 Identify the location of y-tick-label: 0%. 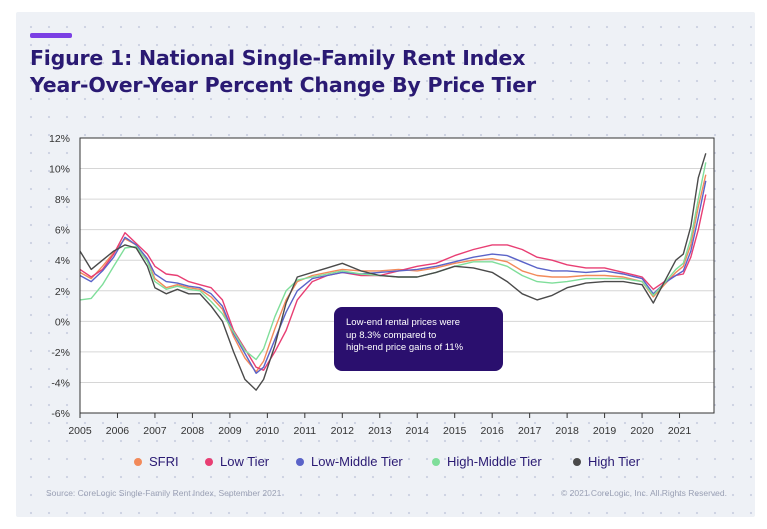
(62, 322).